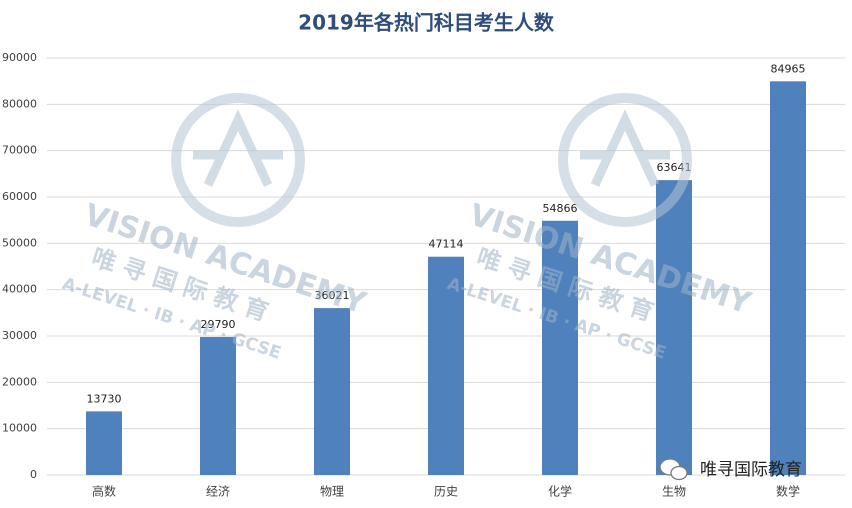  Describe the element at coordinates (426, 23) in the screenshot. I see `chart-title: 2019年各热门科目考生人数` at that location.